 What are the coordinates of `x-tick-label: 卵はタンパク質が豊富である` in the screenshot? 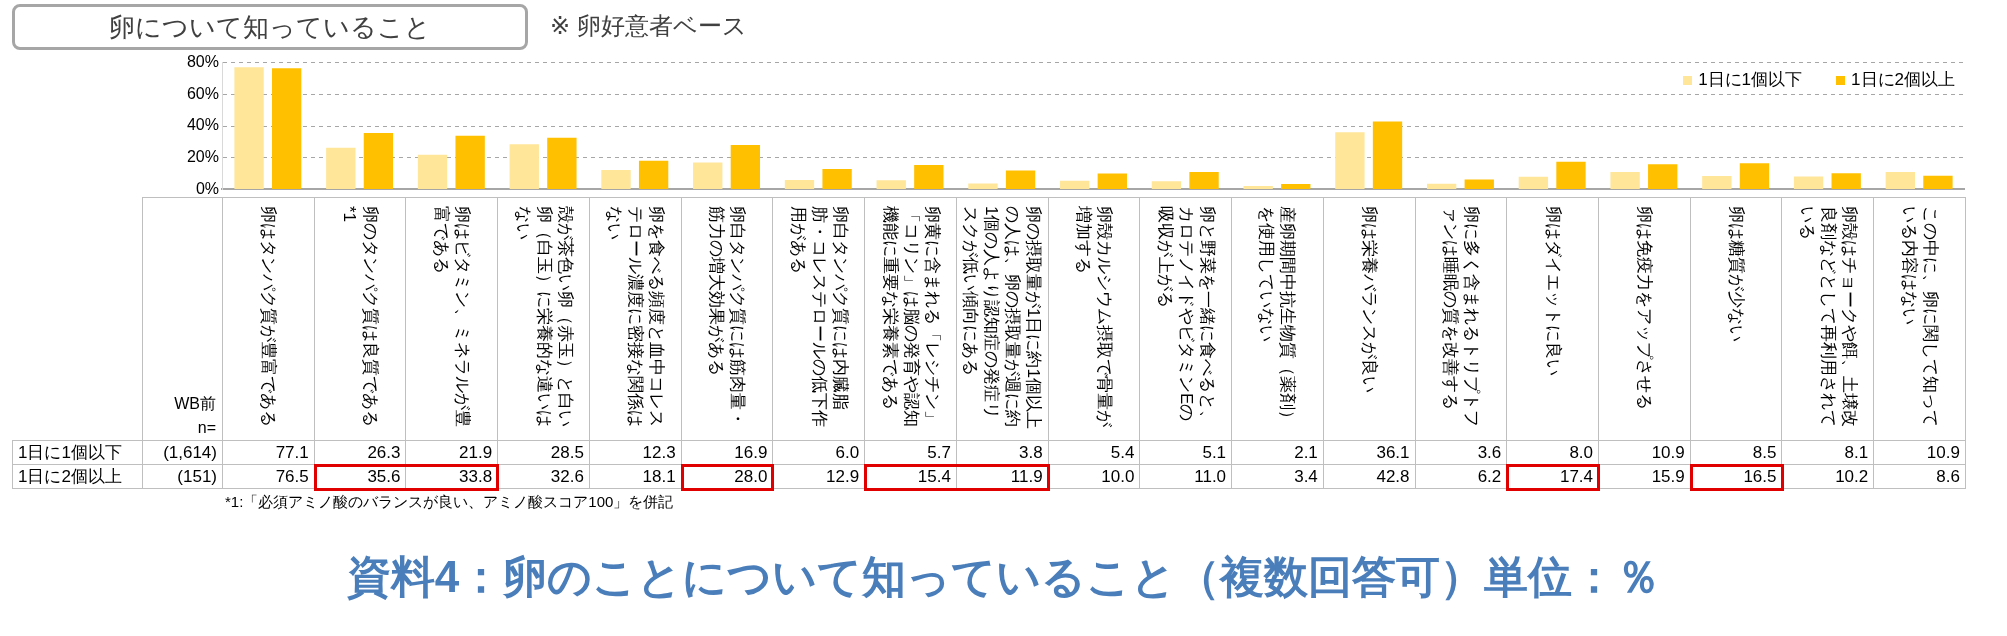 It's located at (268, 317).